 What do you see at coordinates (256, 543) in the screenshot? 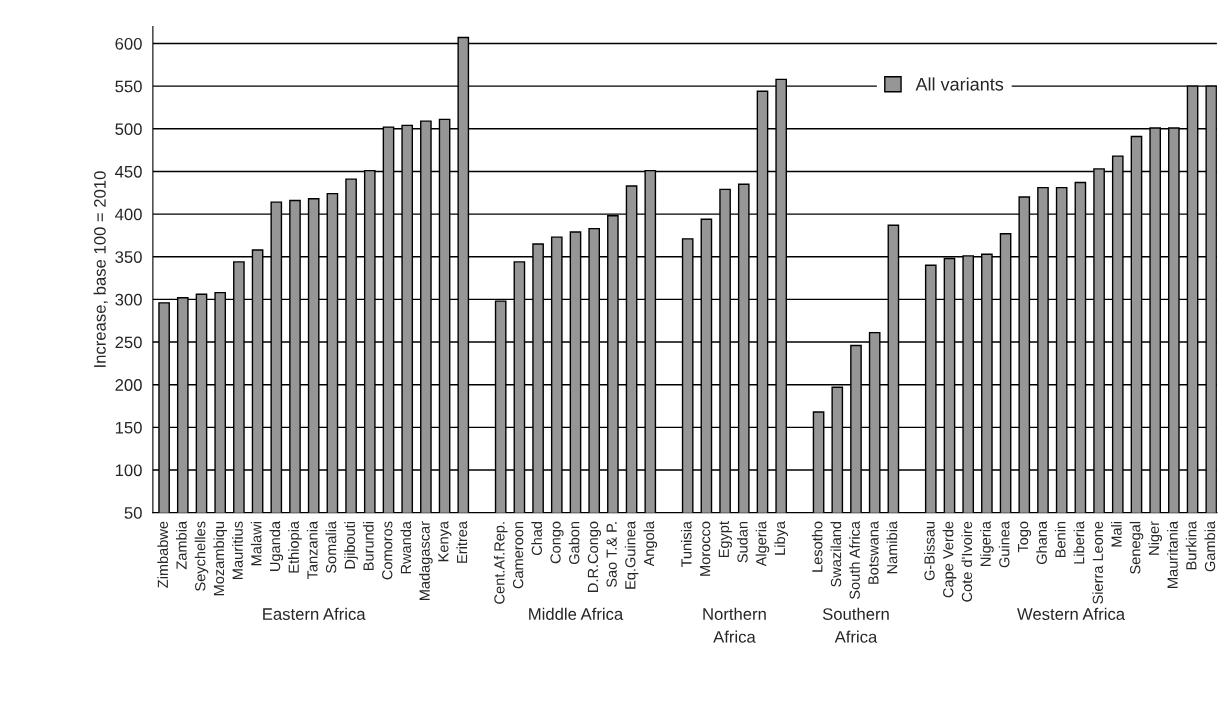
I see `x-tick-label: Malawi` at bounding box center [256, 543].